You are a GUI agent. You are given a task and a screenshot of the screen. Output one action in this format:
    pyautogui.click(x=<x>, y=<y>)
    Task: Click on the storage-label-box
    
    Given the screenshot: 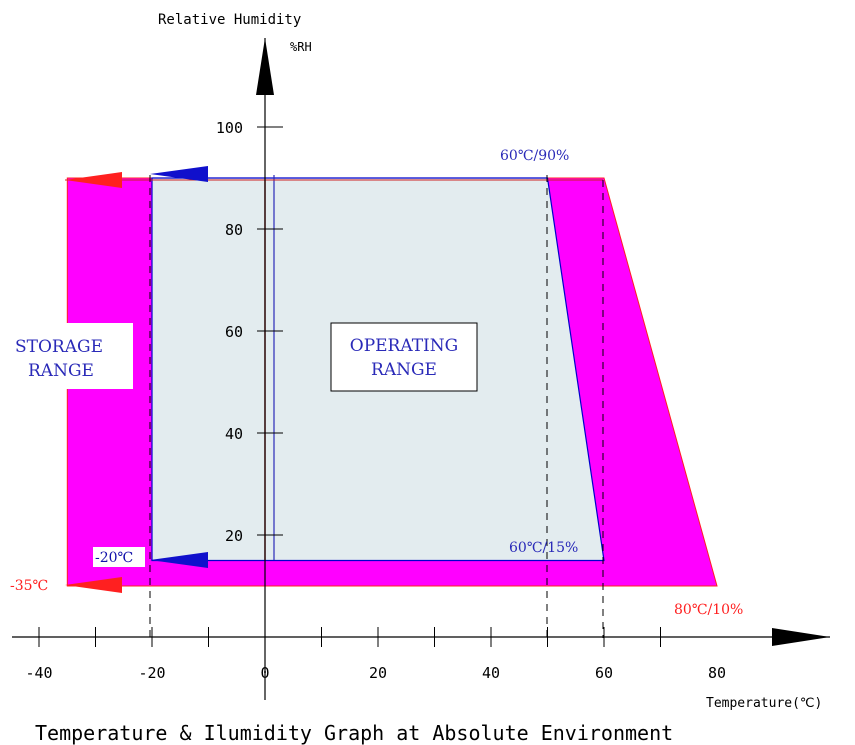 What is the action you would take?
    pyautogui.click(x=66, y=356)
    